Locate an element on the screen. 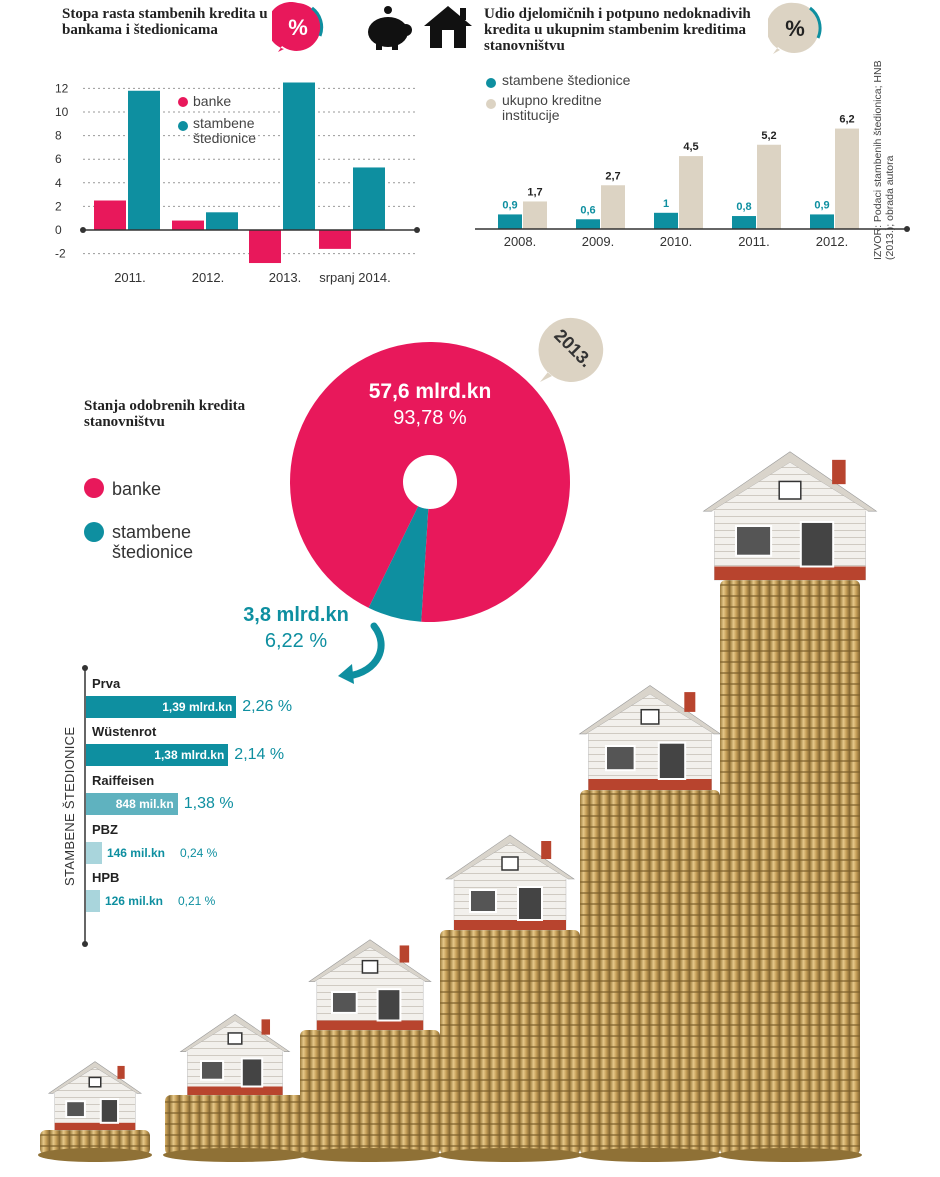 The height and width of the screenshot is (1177, 940). bar2-value-label: 2,7 is located at coordinates (612, 176).